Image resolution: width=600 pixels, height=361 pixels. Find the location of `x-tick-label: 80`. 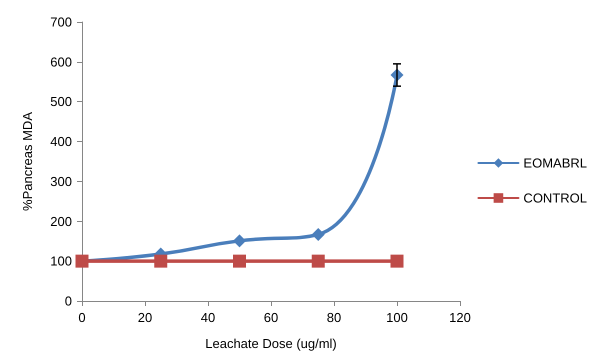

x-tick-label: 80 is located at coordinates (334, 317).